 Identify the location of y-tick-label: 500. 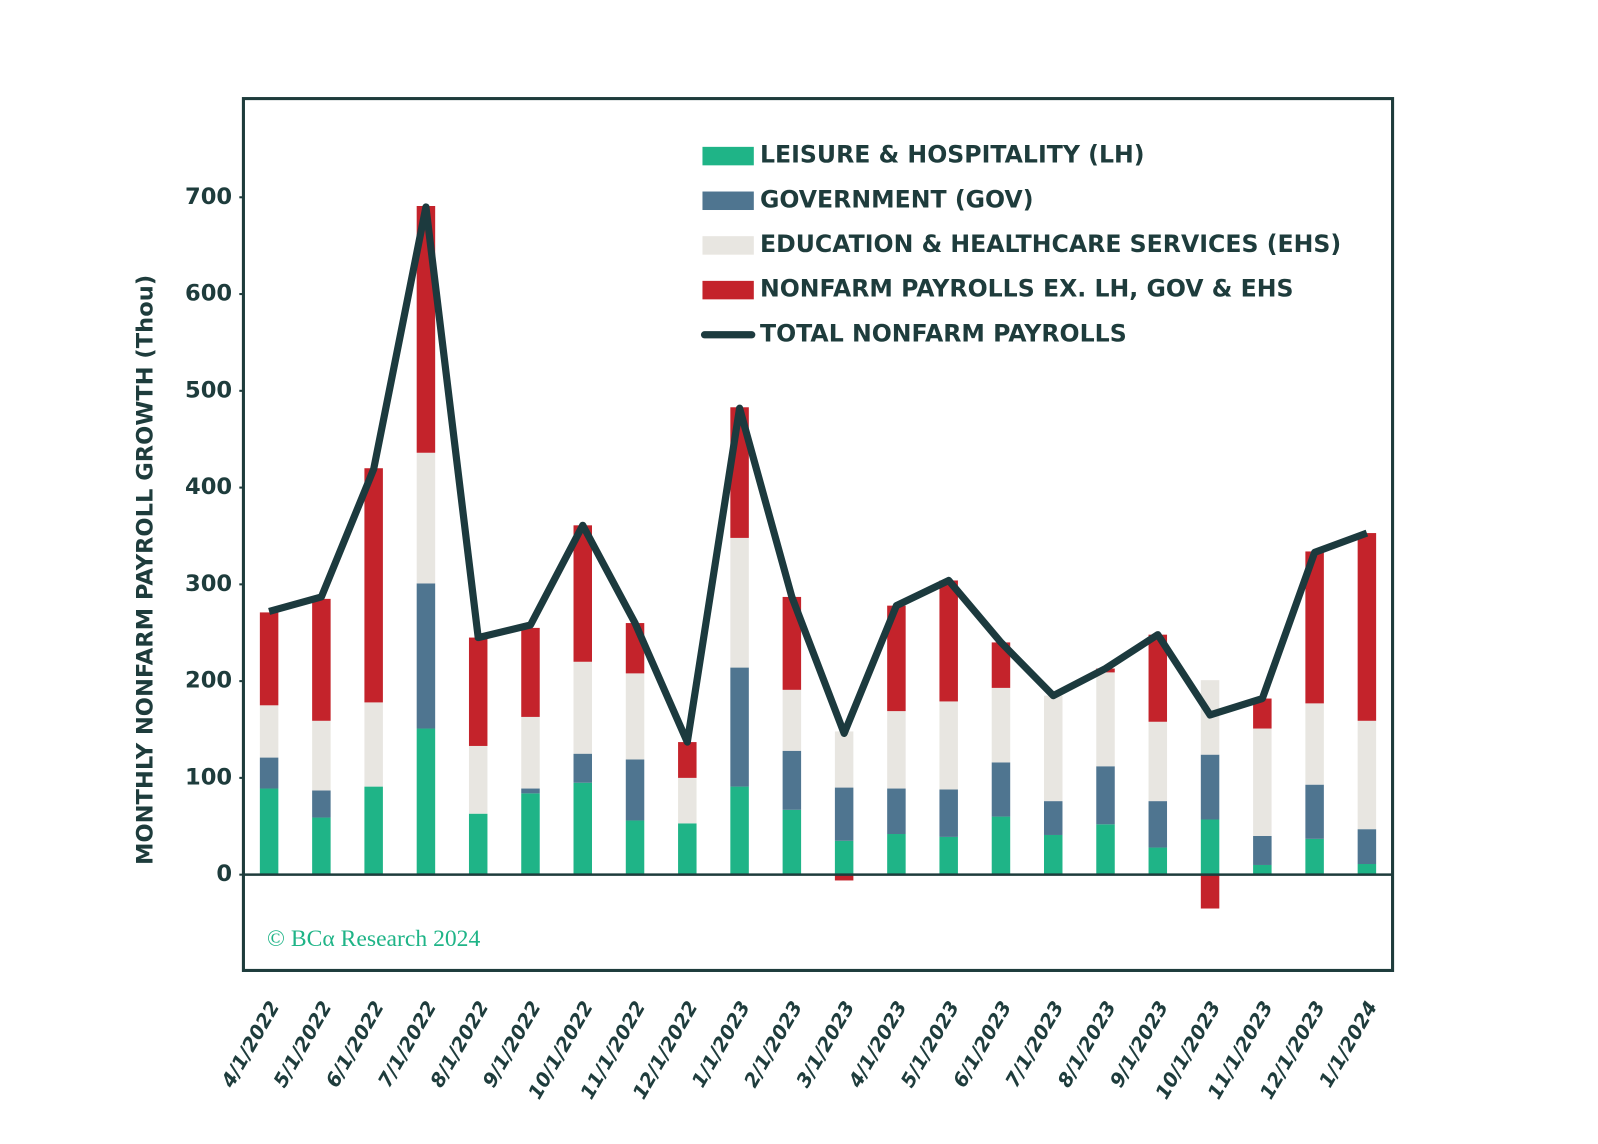
(208, 390).